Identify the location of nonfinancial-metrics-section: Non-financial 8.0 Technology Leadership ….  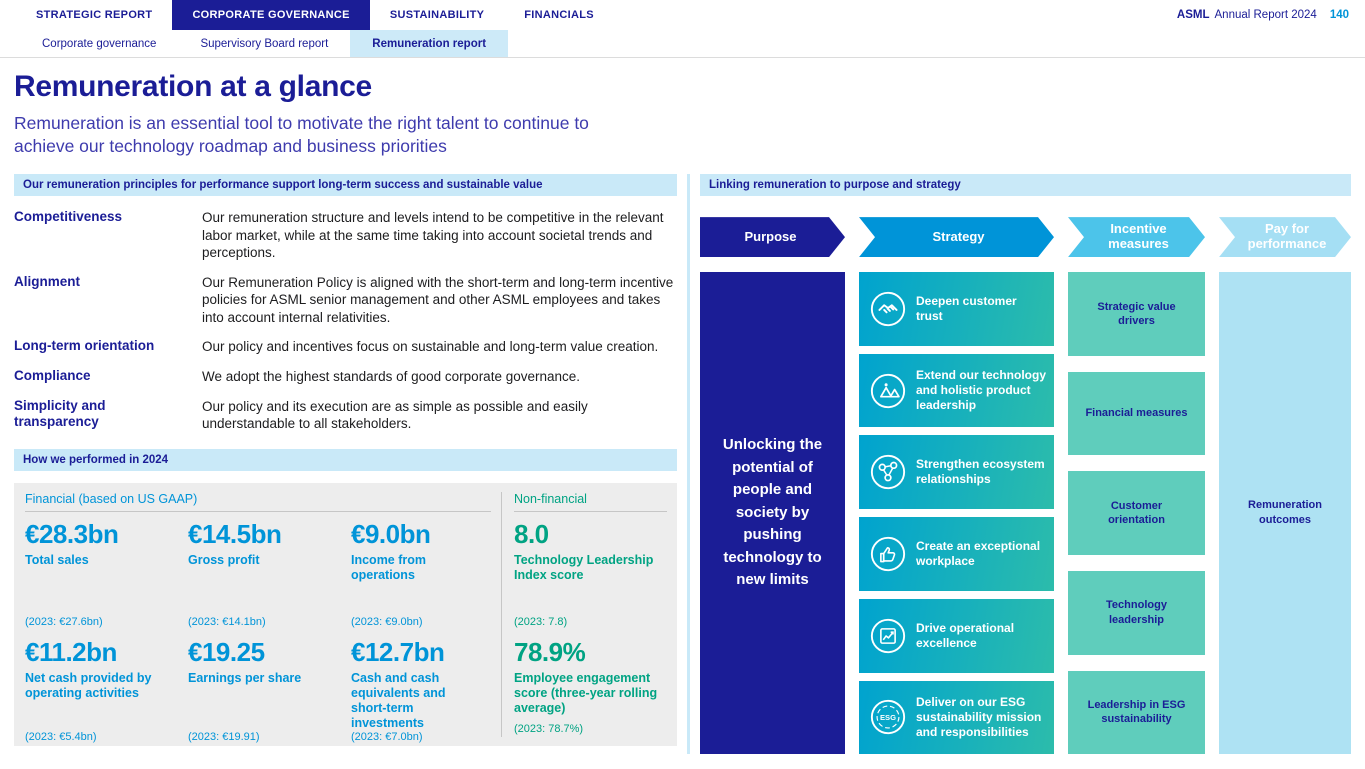
(589, 614).